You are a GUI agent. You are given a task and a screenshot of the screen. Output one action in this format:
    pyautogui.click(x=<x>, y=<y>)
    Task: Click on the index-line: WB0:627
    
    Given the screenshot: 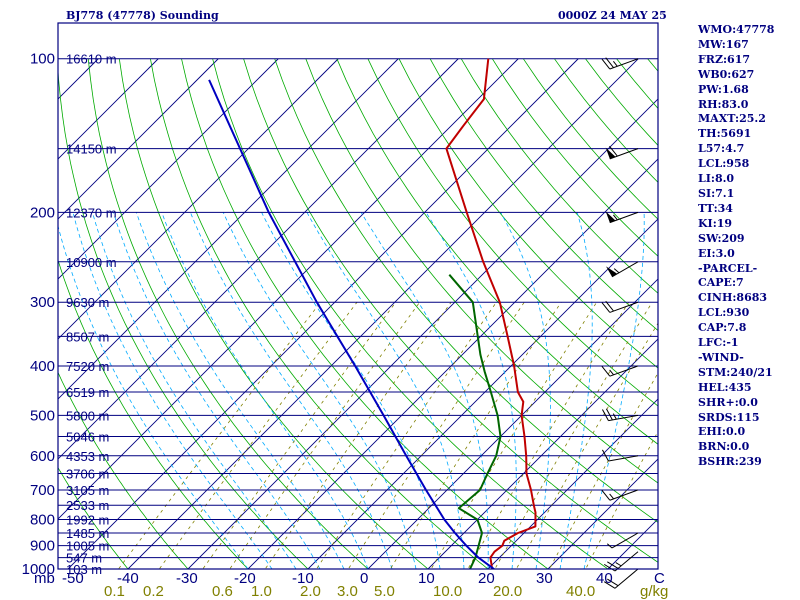 What is the action you would take?
    pyautogui.click(x=726, y=74)
    